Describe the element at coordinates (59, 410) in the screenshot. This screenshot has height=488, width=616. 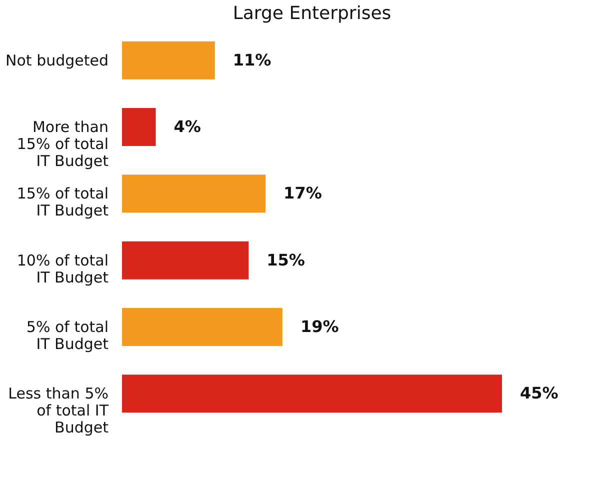
I see `y-tick-label: Less than 5% of total IT Budget` at that location.